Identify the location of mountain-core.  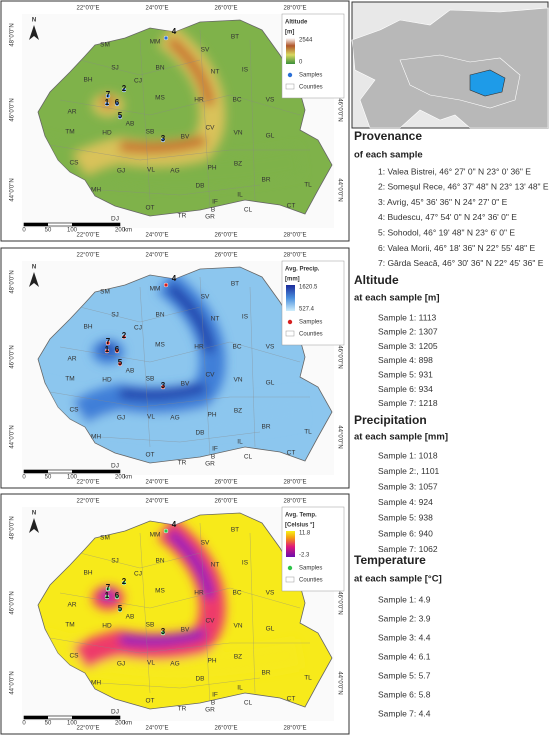
(167, 587).